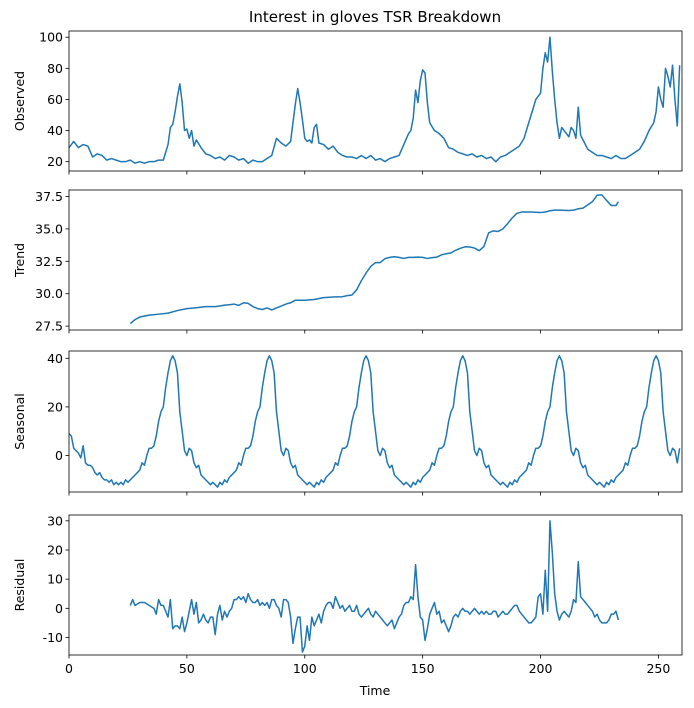 This screenshot has height=708, width=694. Describe the element at coordinates (375, 690) in the screenshot. I see `x-axis-label: Time` at that location.